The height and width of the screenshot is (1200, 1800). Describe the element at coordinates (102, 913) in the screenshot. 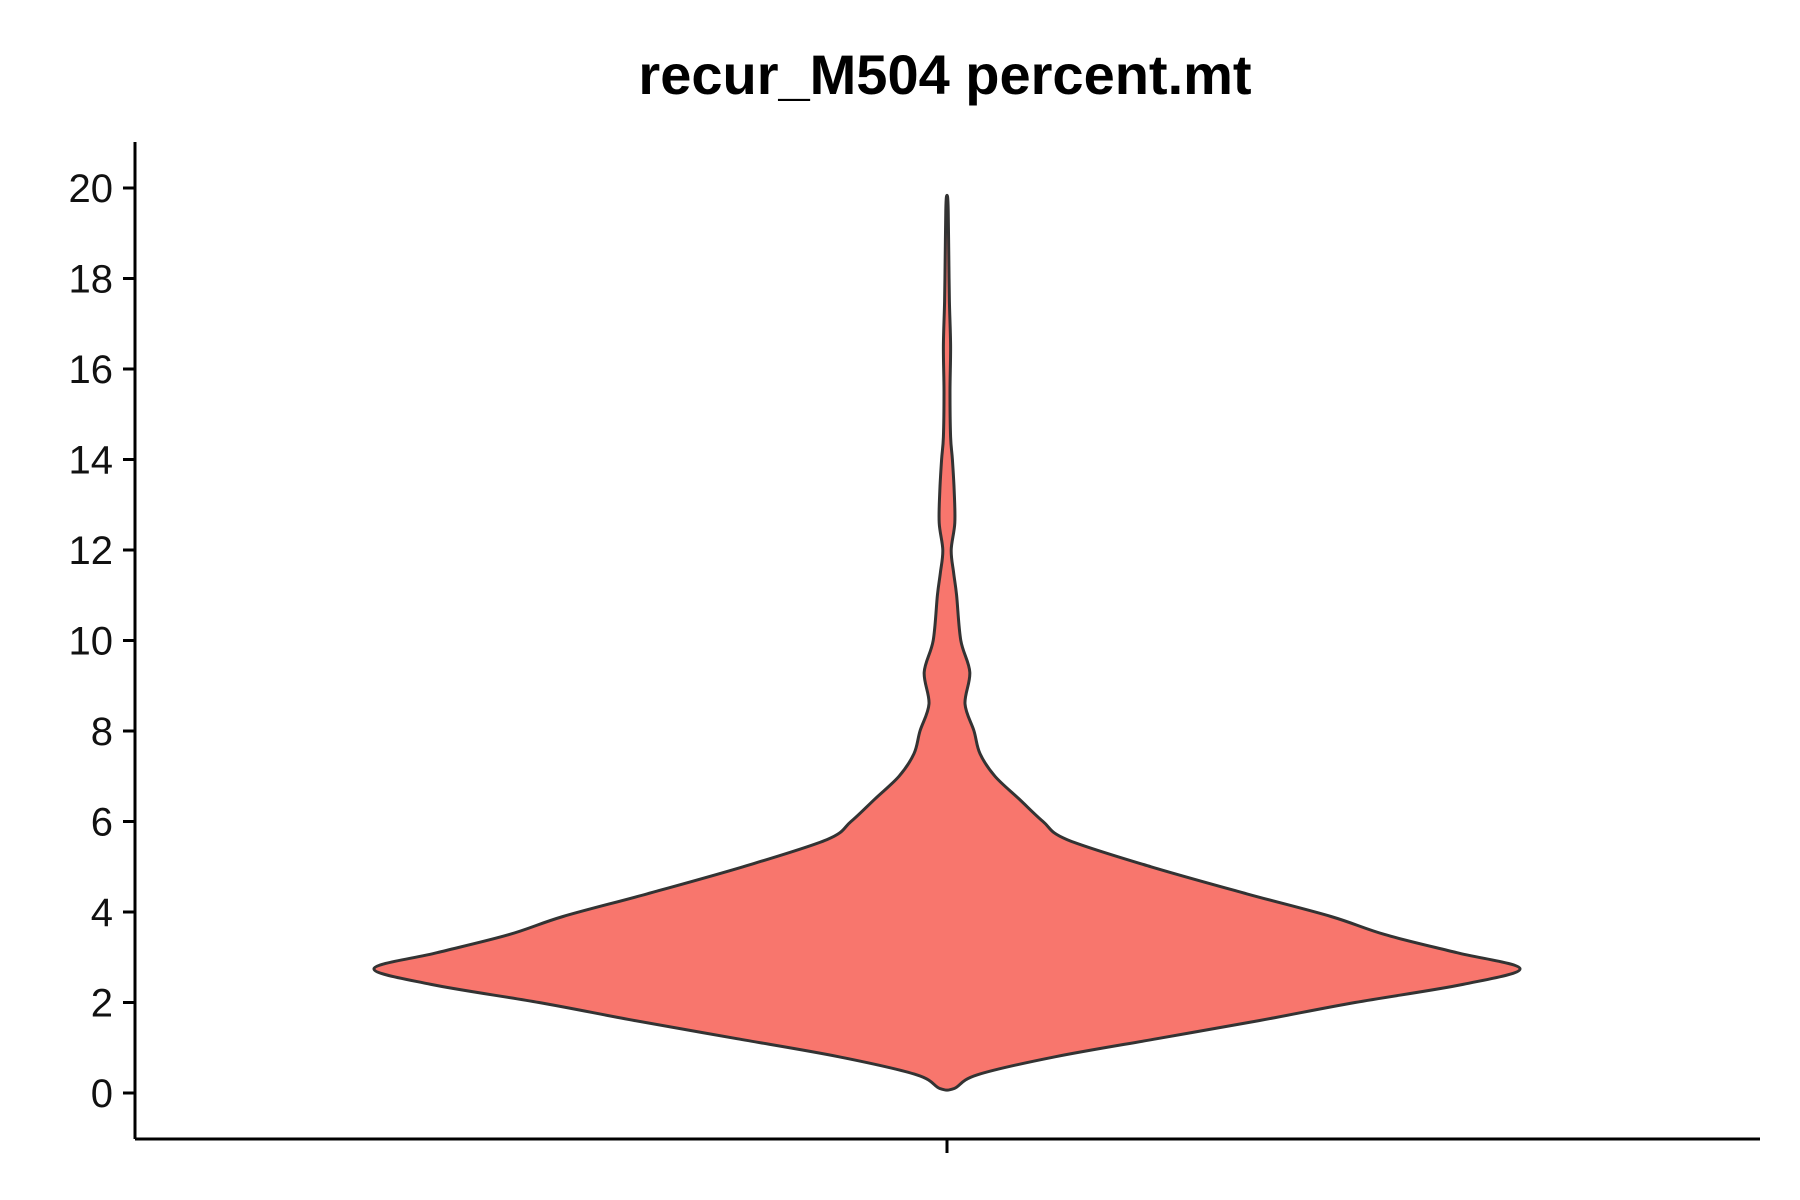

I see `y-tick-label: 4` at that location.